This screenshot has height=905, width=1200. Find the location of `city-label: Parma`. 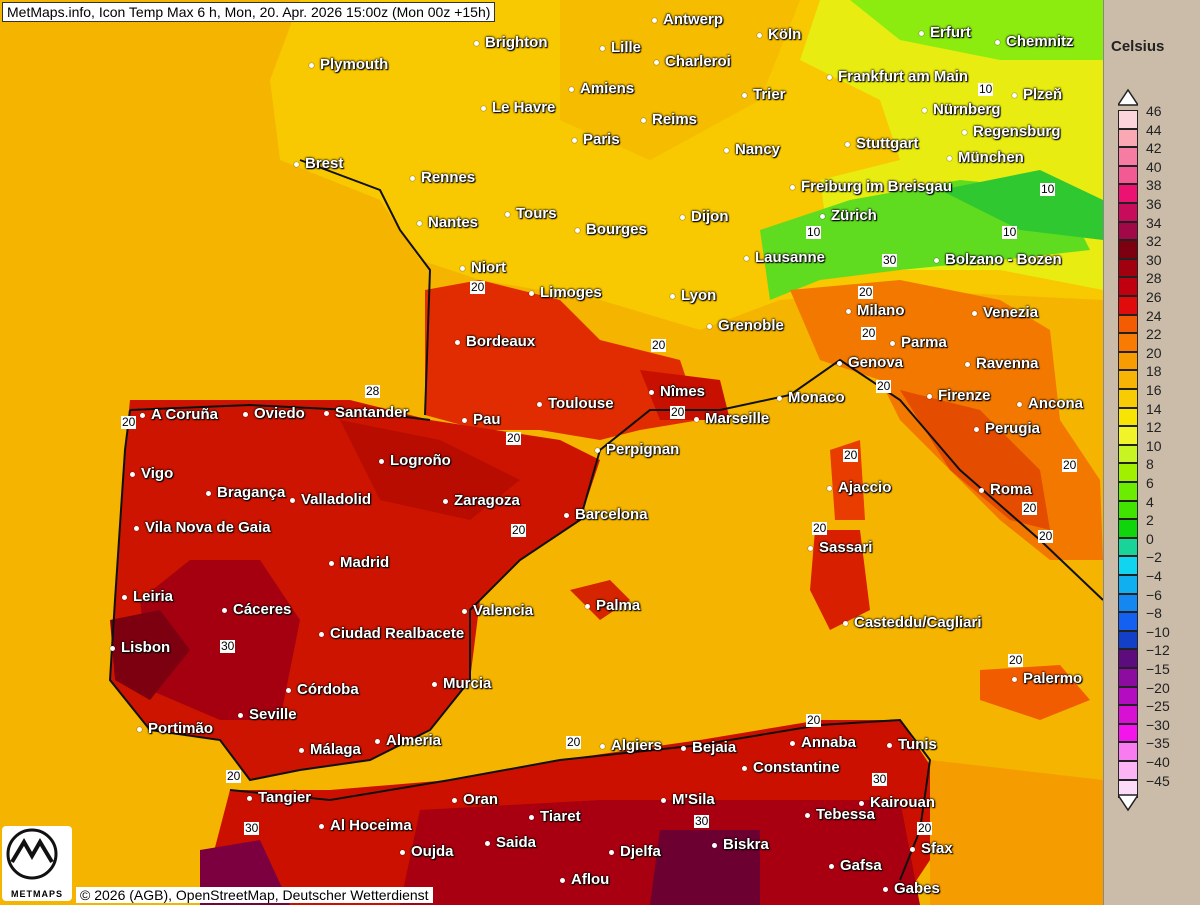

city-label: Parma is located at coordinates (918, 342).